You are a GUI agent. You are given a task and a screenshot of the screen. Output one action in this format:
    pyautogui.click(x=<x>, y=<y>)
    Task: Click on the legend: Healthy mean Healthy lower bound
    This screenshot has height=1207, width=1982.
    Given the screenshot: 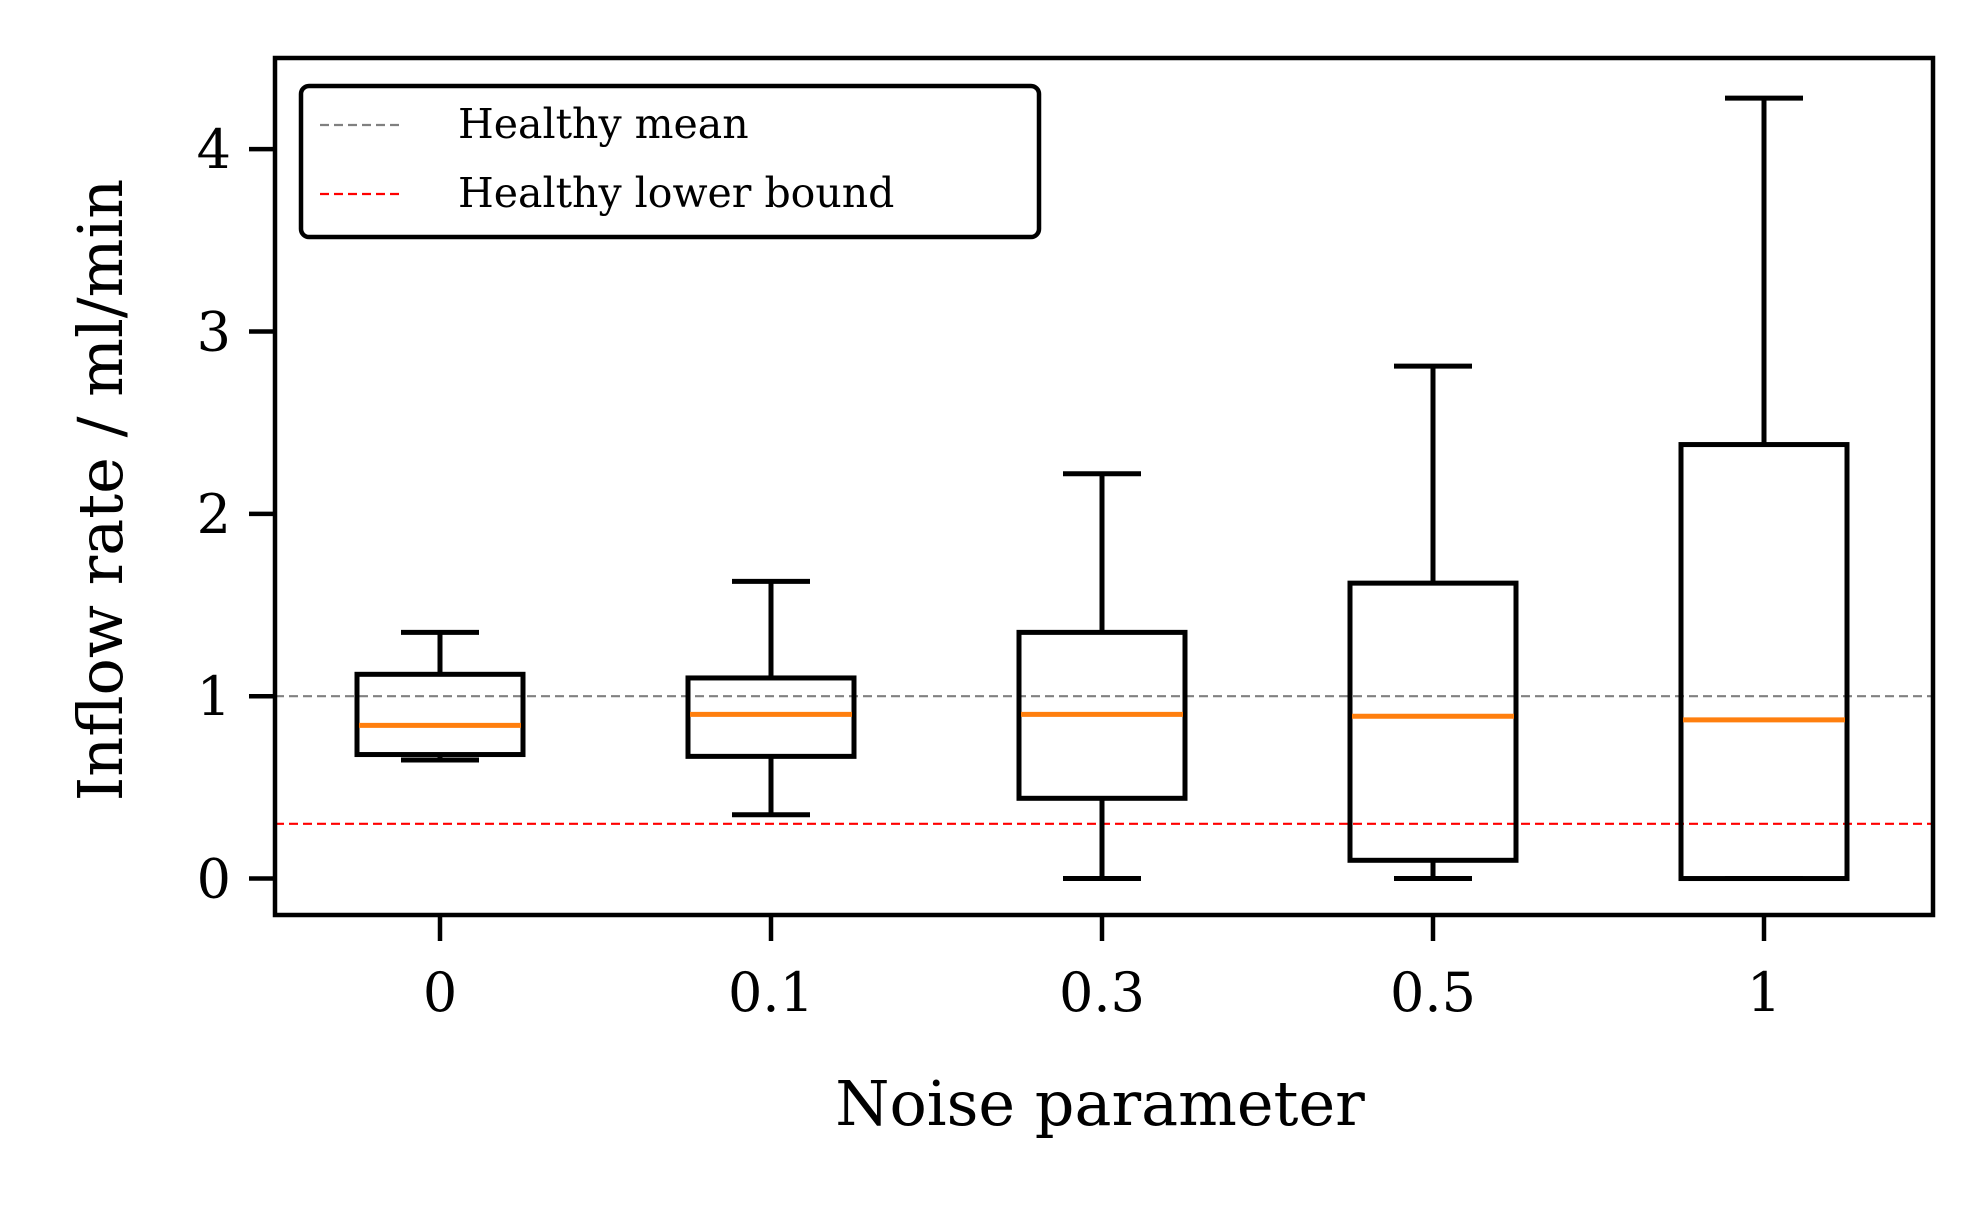 What is the action you would take?
    pyautogui.click(x=670, y=161)
    